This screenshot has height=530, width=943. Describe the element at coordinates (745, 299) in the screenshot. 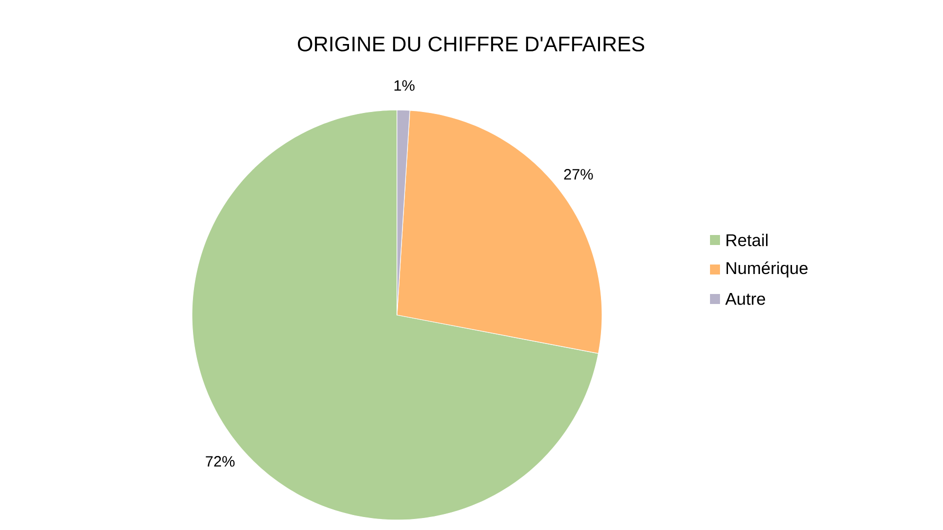

I see `legend-label: Autre` at that location.